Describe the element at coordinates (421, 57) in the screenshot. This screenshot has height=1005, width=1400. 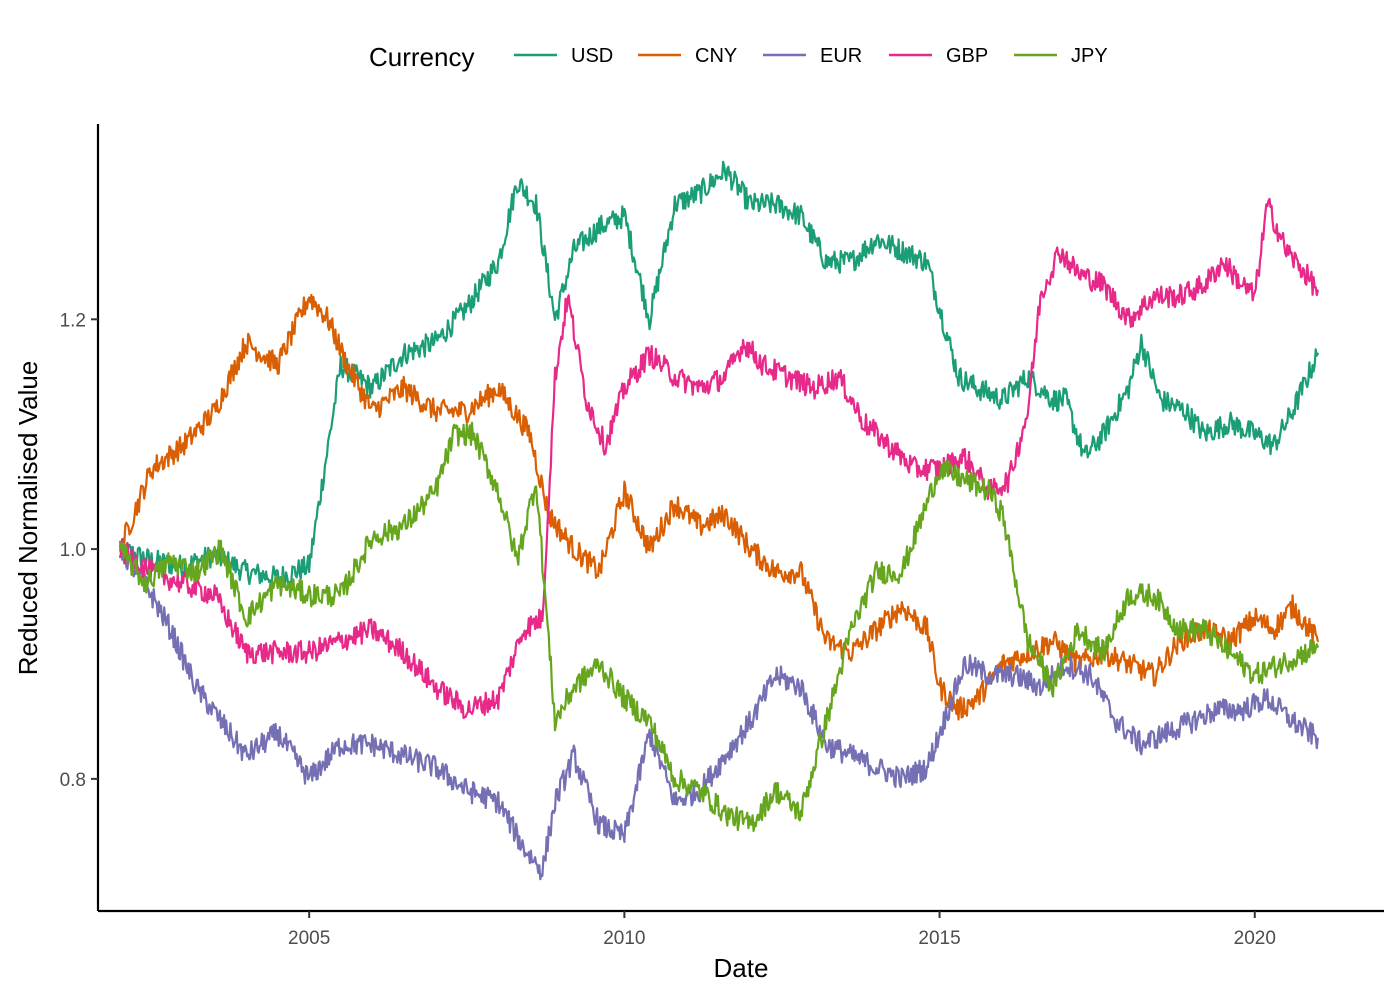
I see `legend-title: Currency` at that location.